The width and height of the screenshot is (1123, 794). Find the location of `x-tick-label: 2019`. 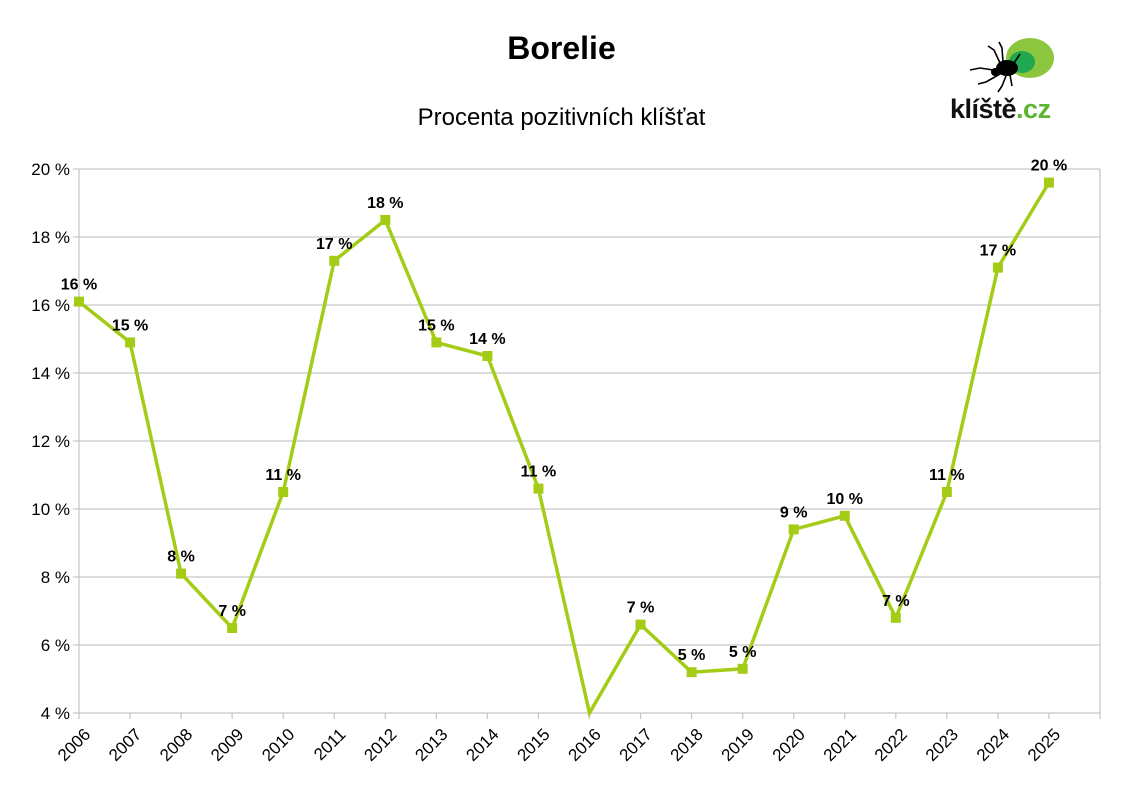

x-tick-label: 2019 is located at coordinates (738, 745).